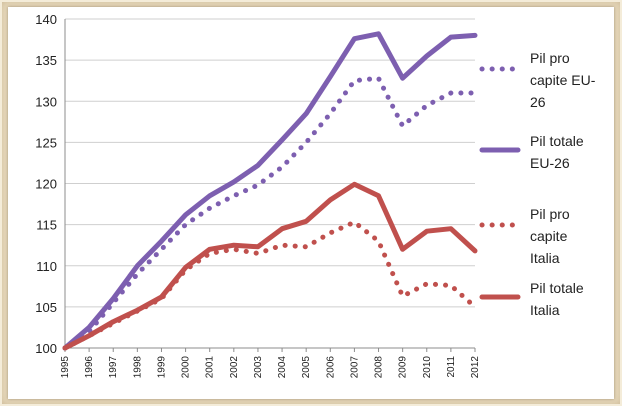 Image resolution: width=622 pixels, height=406 pixels. I want to click on y-tick-label: 130, so click(46, 101).